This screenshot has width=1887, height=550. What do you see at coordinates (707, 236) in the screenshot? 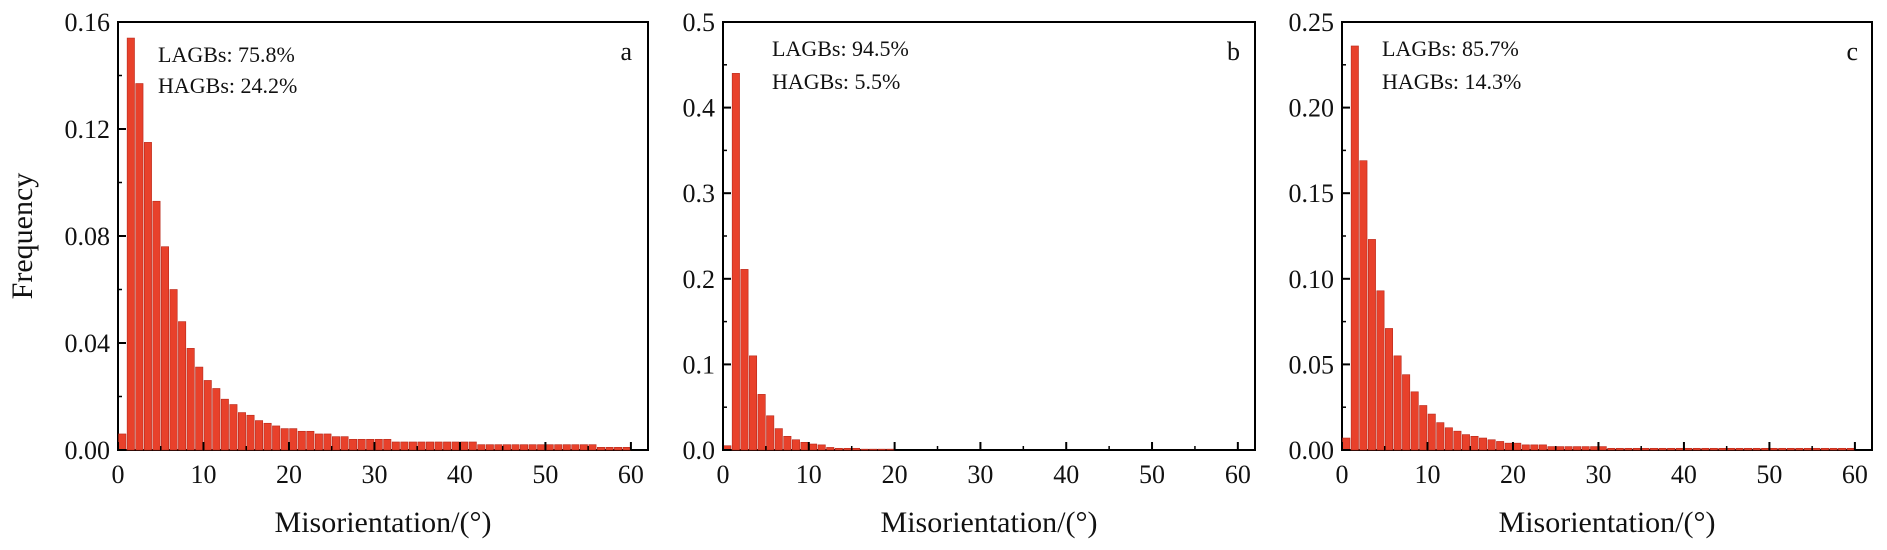
I see `y-axis: 0.0 0.1 0.2 0.3 0.4 0.5` at bounding box center [707, 236].